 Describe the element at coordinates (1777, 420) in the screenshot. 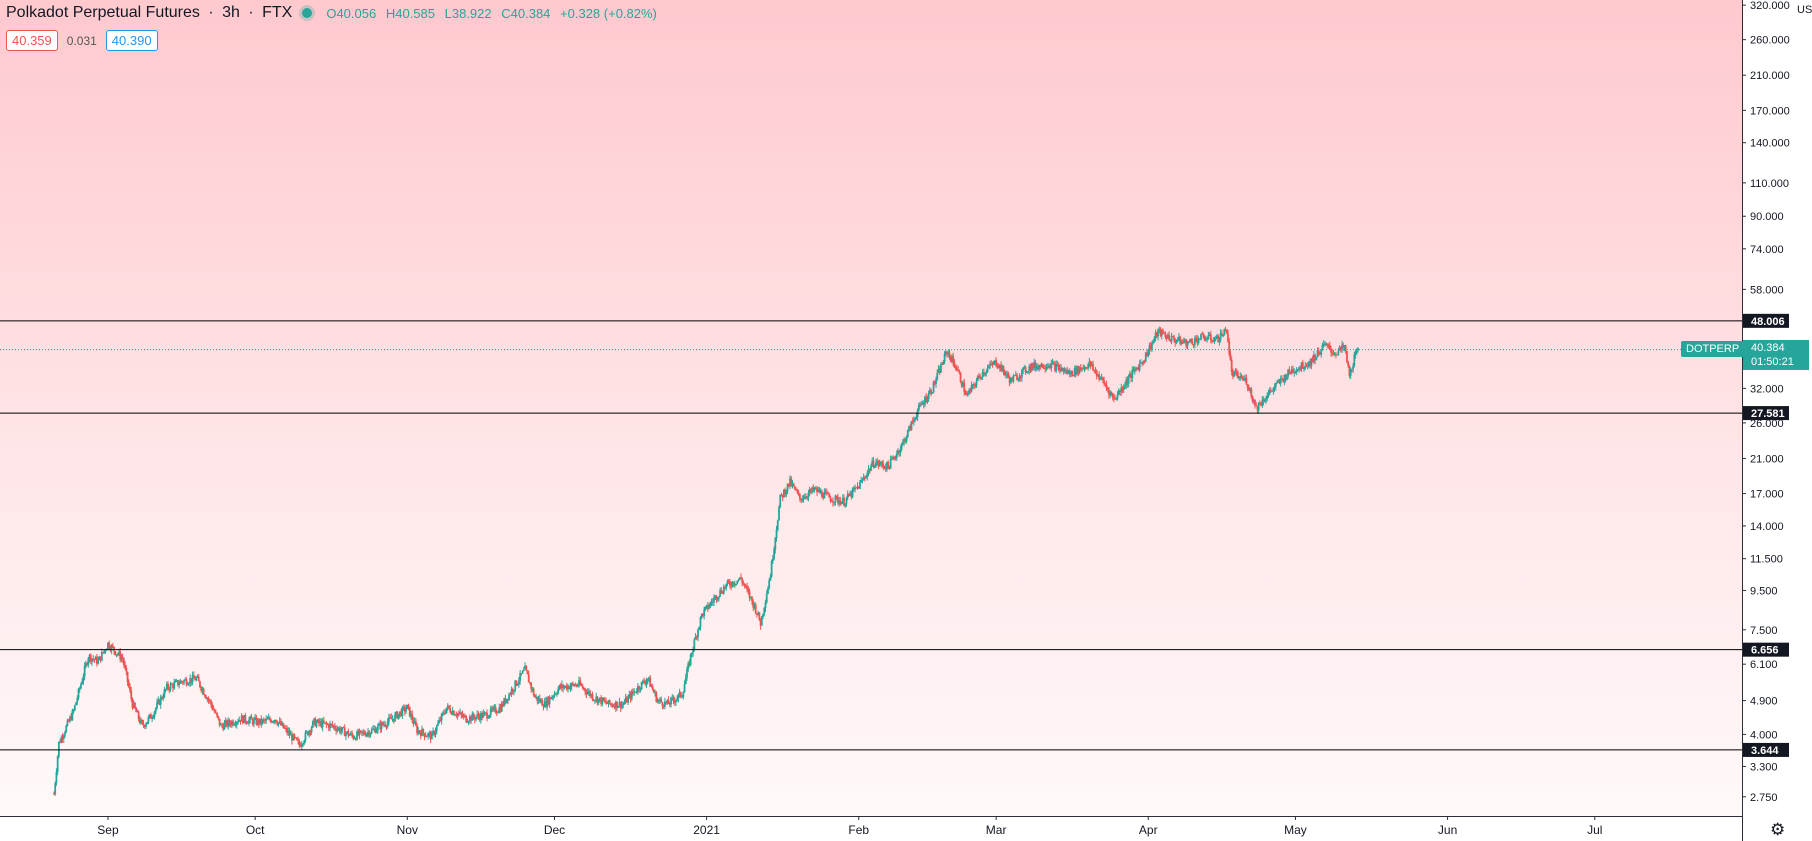

I see `price-axis` at that location.